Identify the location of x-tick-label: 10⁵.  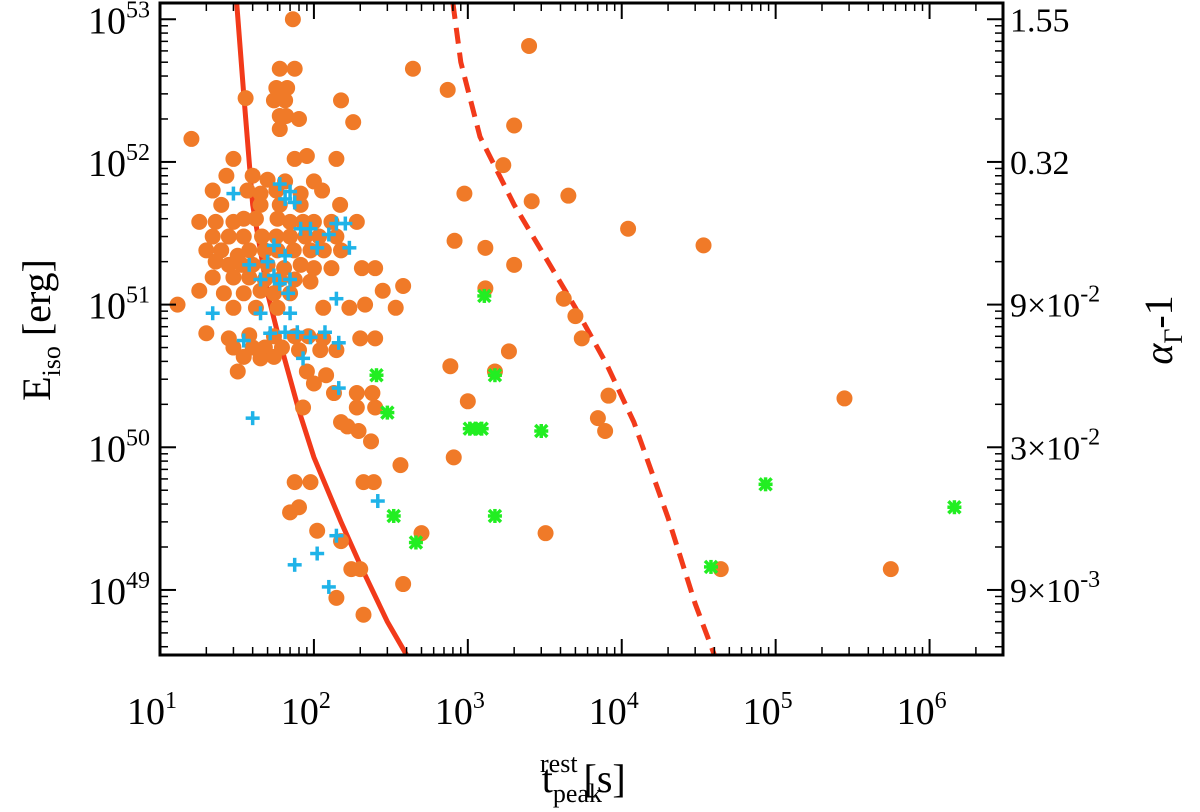
(768, 710).